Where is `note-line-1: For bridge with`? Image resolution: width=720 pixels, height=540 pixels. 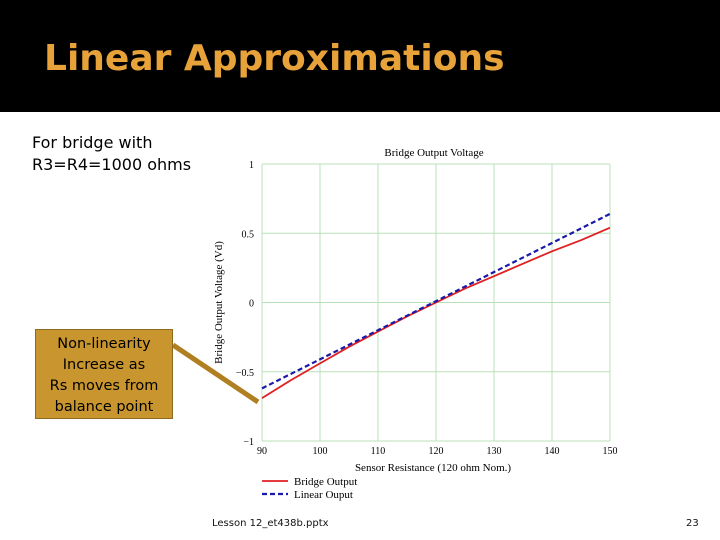 note-line-1: For bridge with is located at coordinates (92, 142).